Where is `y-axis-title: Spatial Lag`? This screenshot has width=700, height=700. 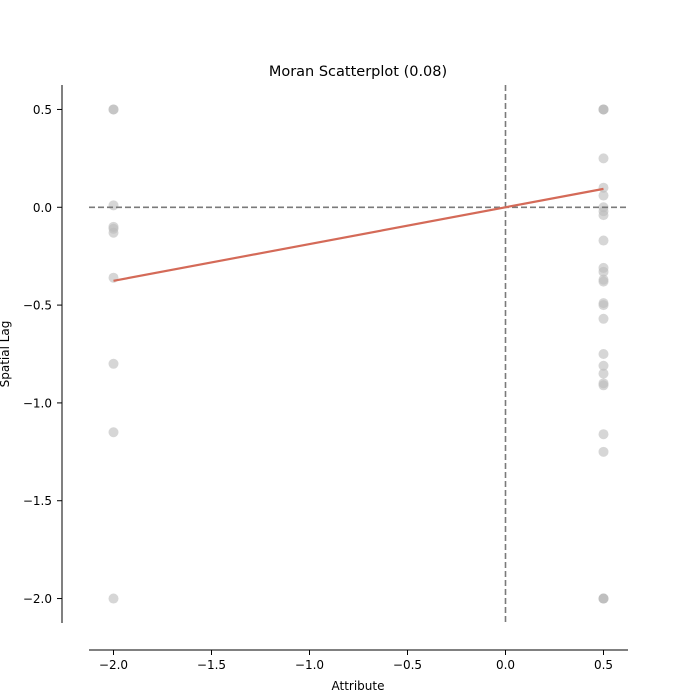 y-axis-title: Spatial Lag is located at coordinates (6, 354).